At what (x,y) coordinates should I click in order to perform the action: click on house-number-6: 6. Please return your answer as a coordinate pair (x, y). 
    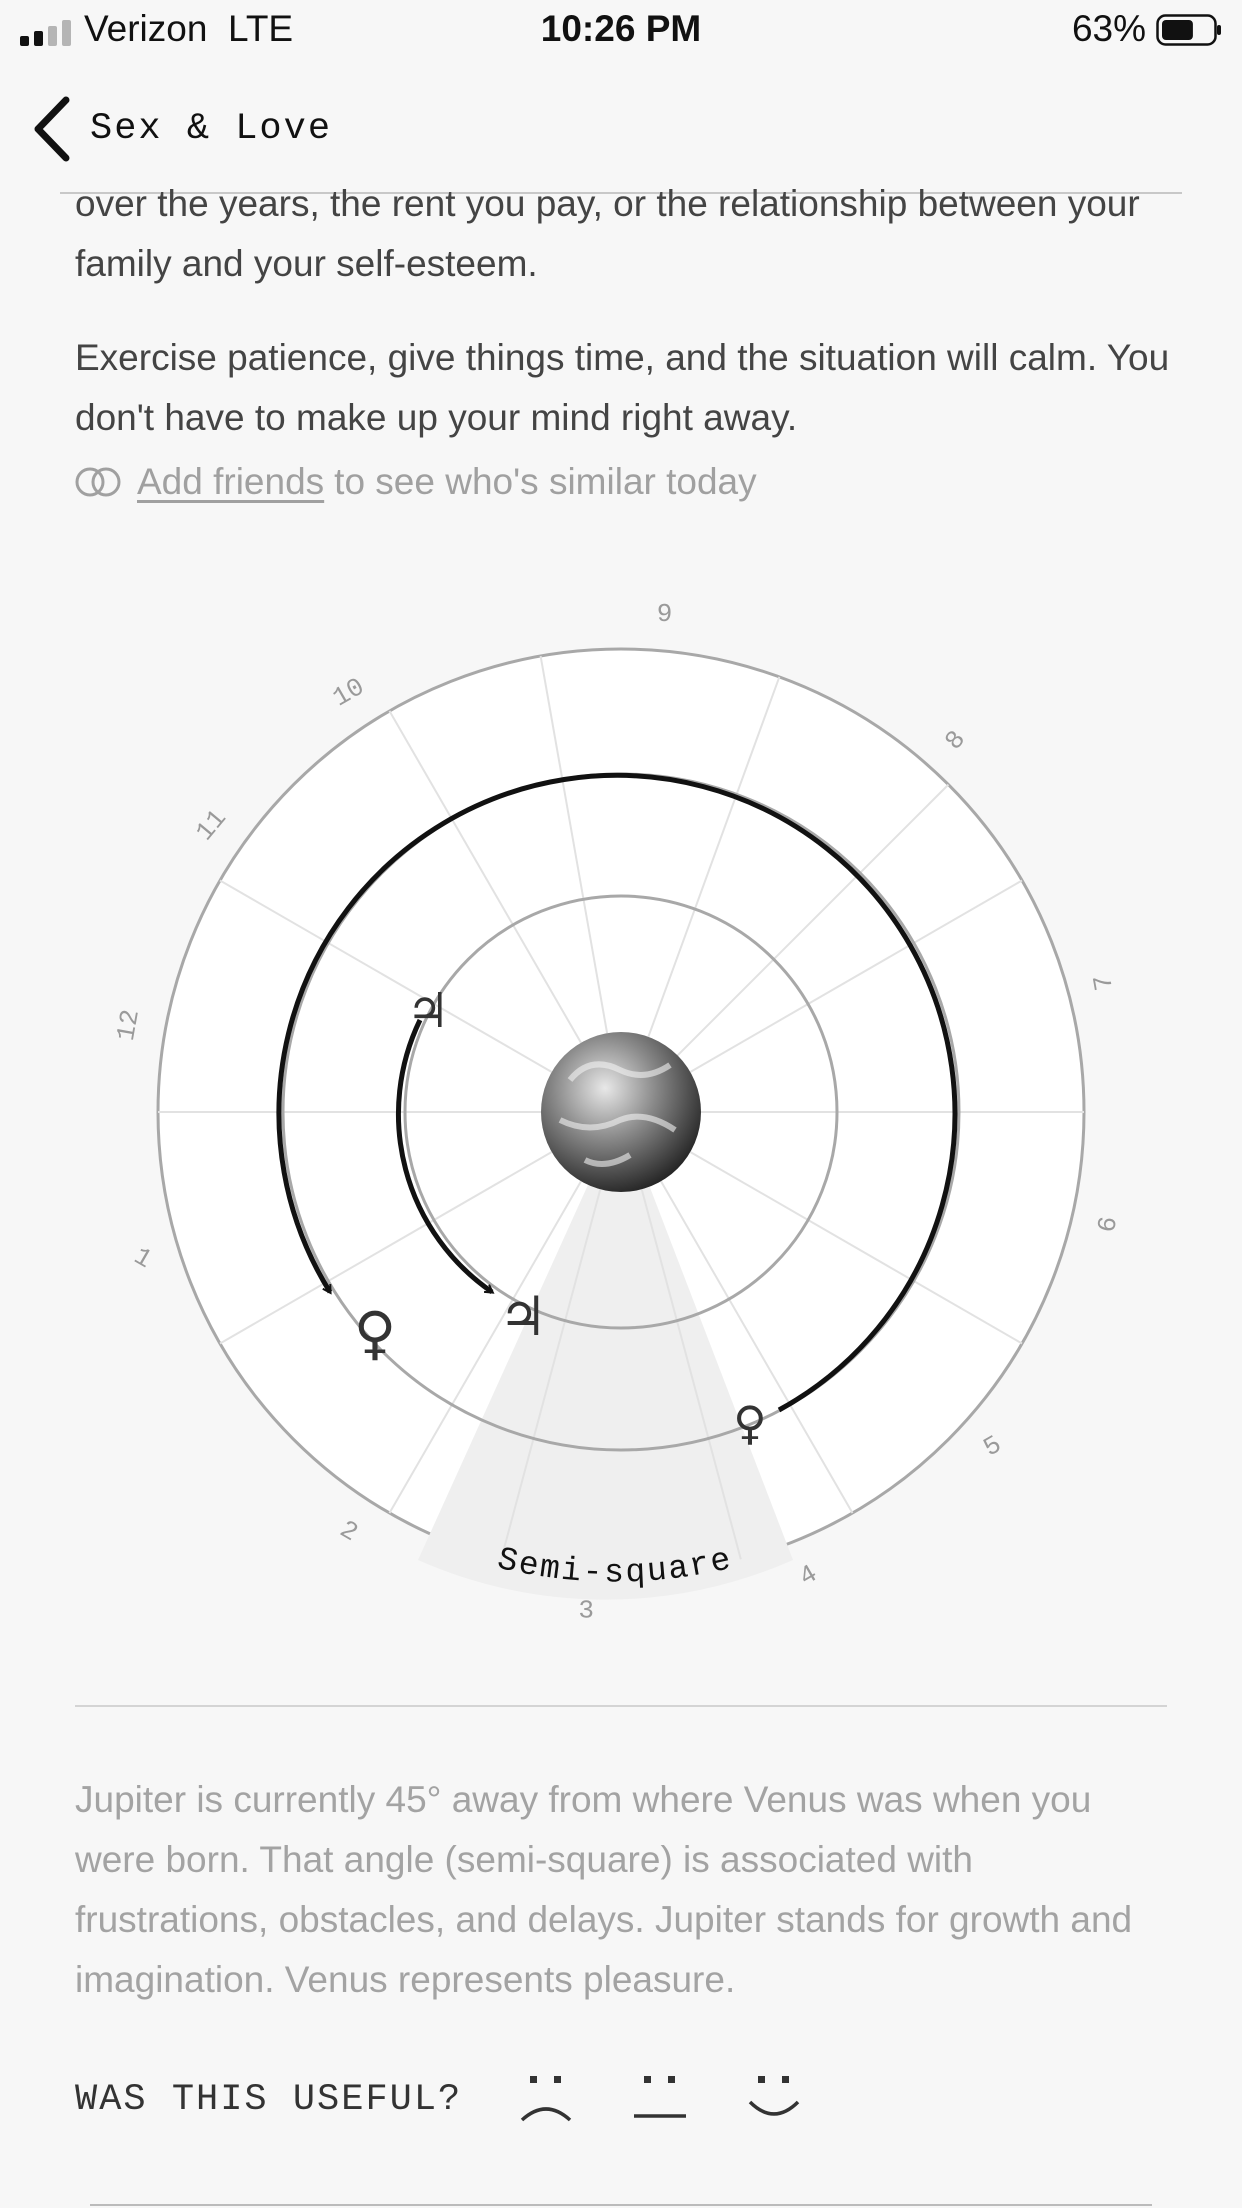
    Looking at the image, I should click on (1108, 1224).